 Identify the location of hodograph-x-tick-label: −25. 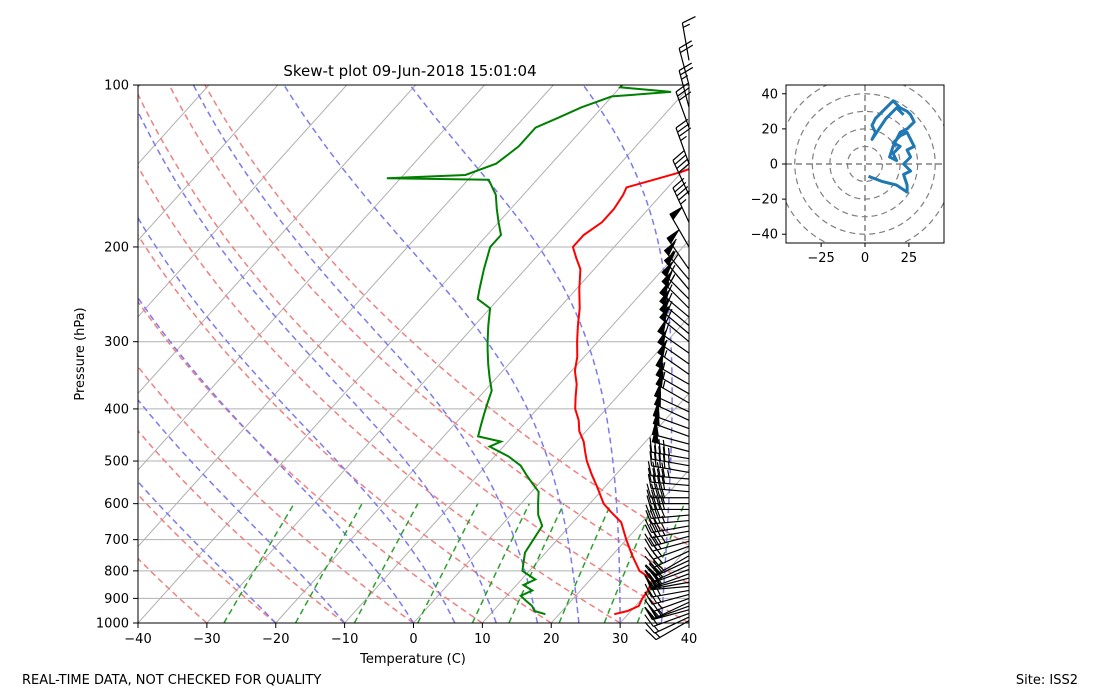
(820, 258).